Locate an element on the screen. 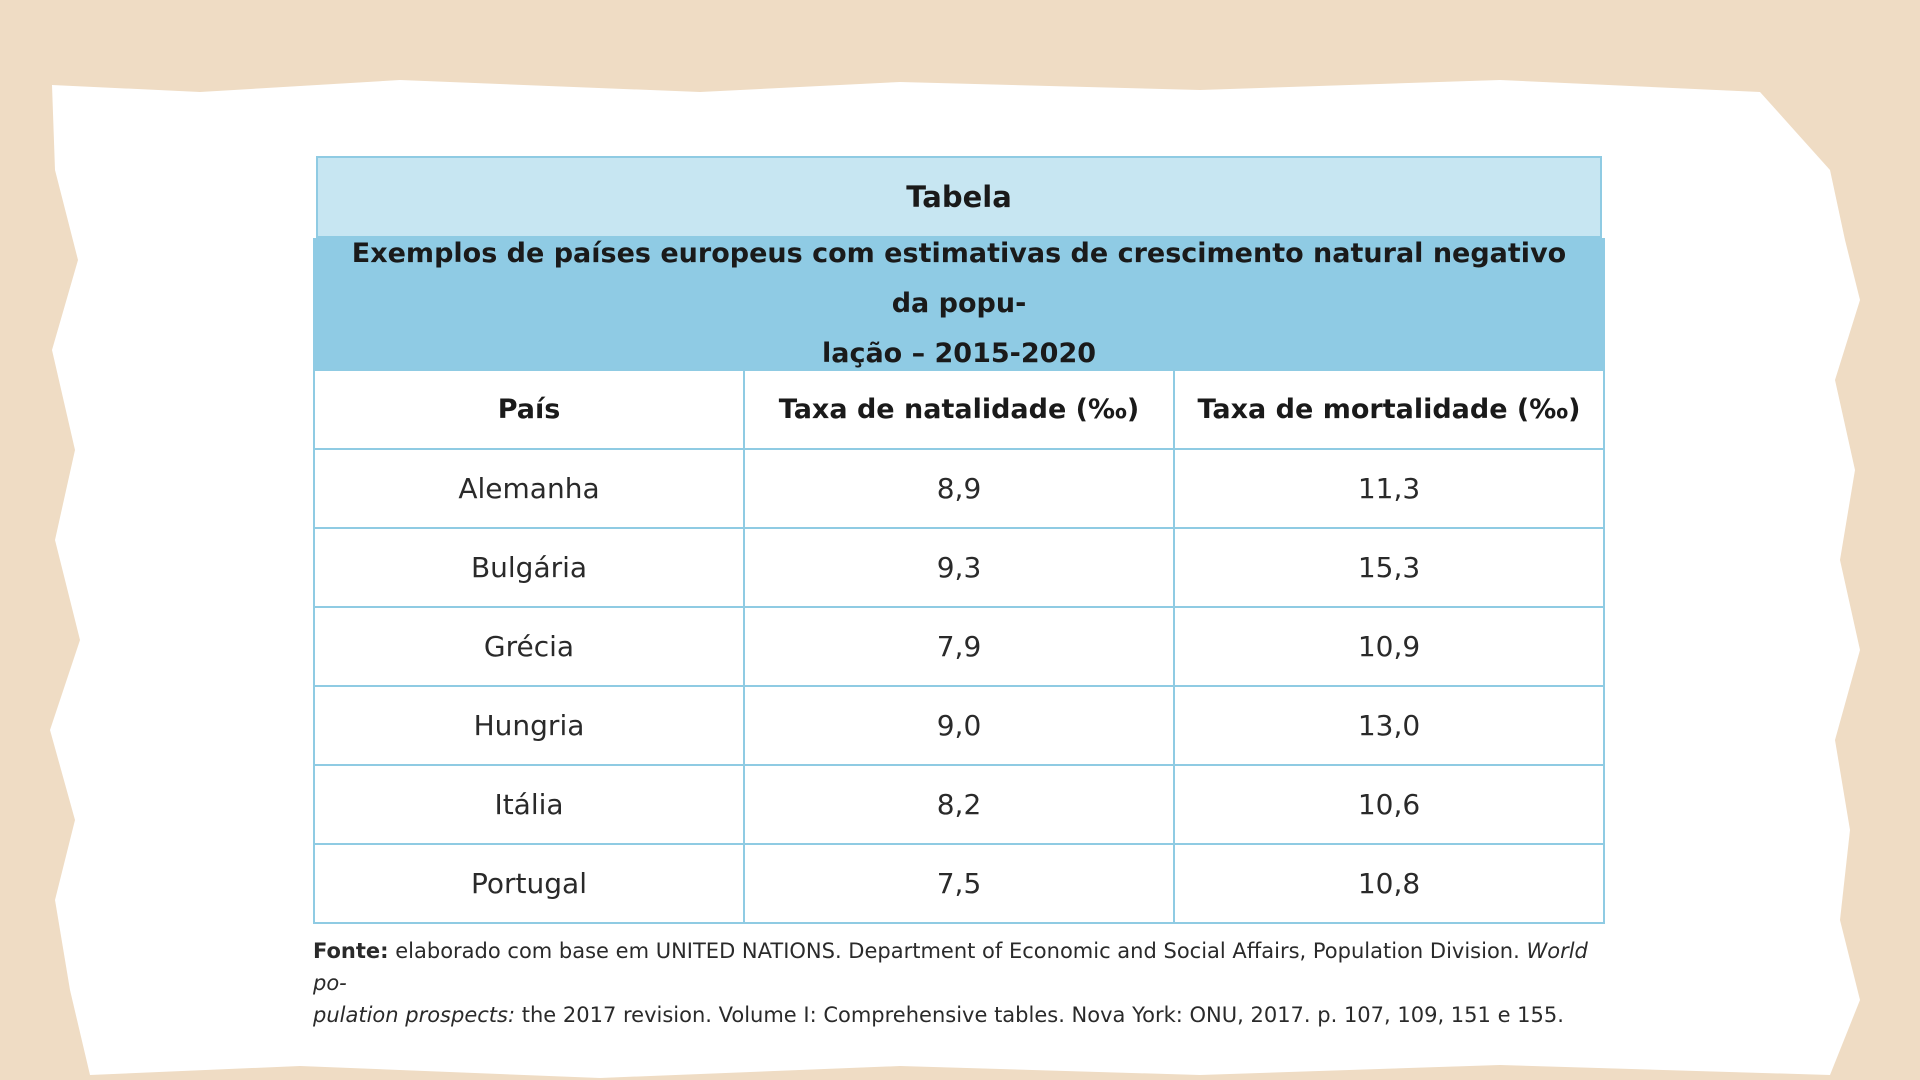  table-row: Grécia 7,9 10,9 is located at coordinates (959, 646).